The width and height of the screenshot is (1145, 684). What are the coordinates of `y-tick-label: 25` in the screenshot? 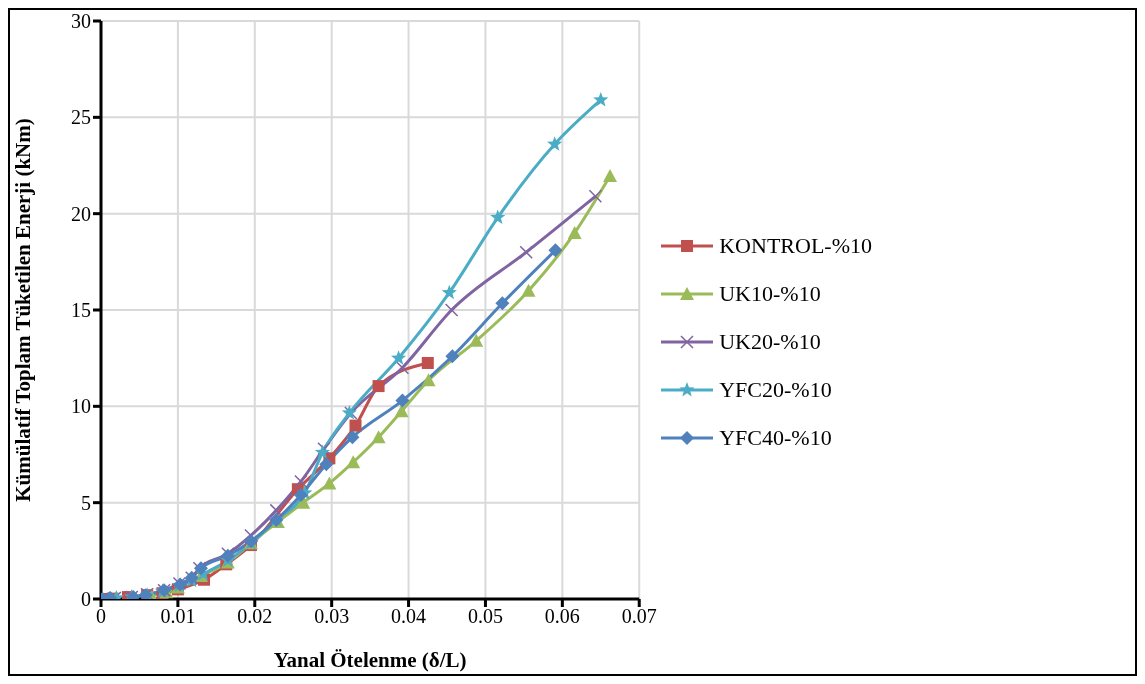 It's located at (81, 117).